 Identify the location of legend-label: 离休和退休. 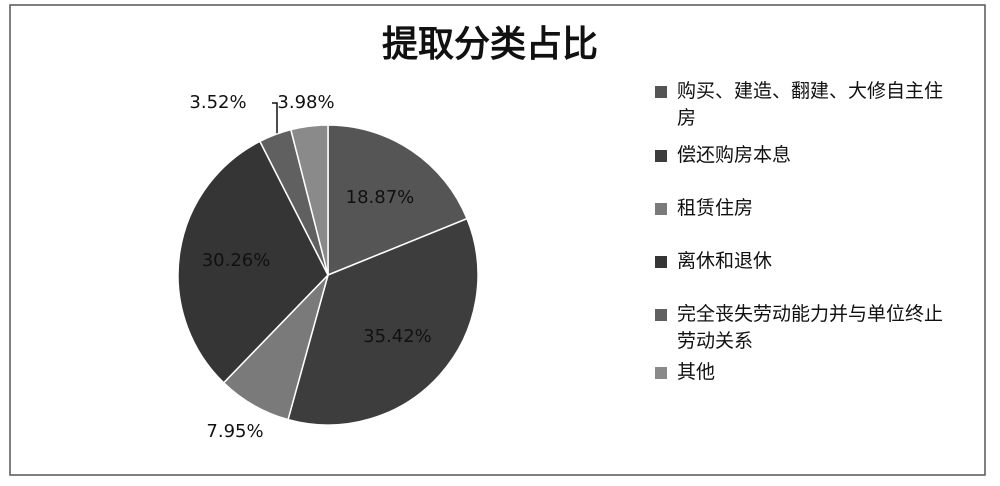
(725, 261).